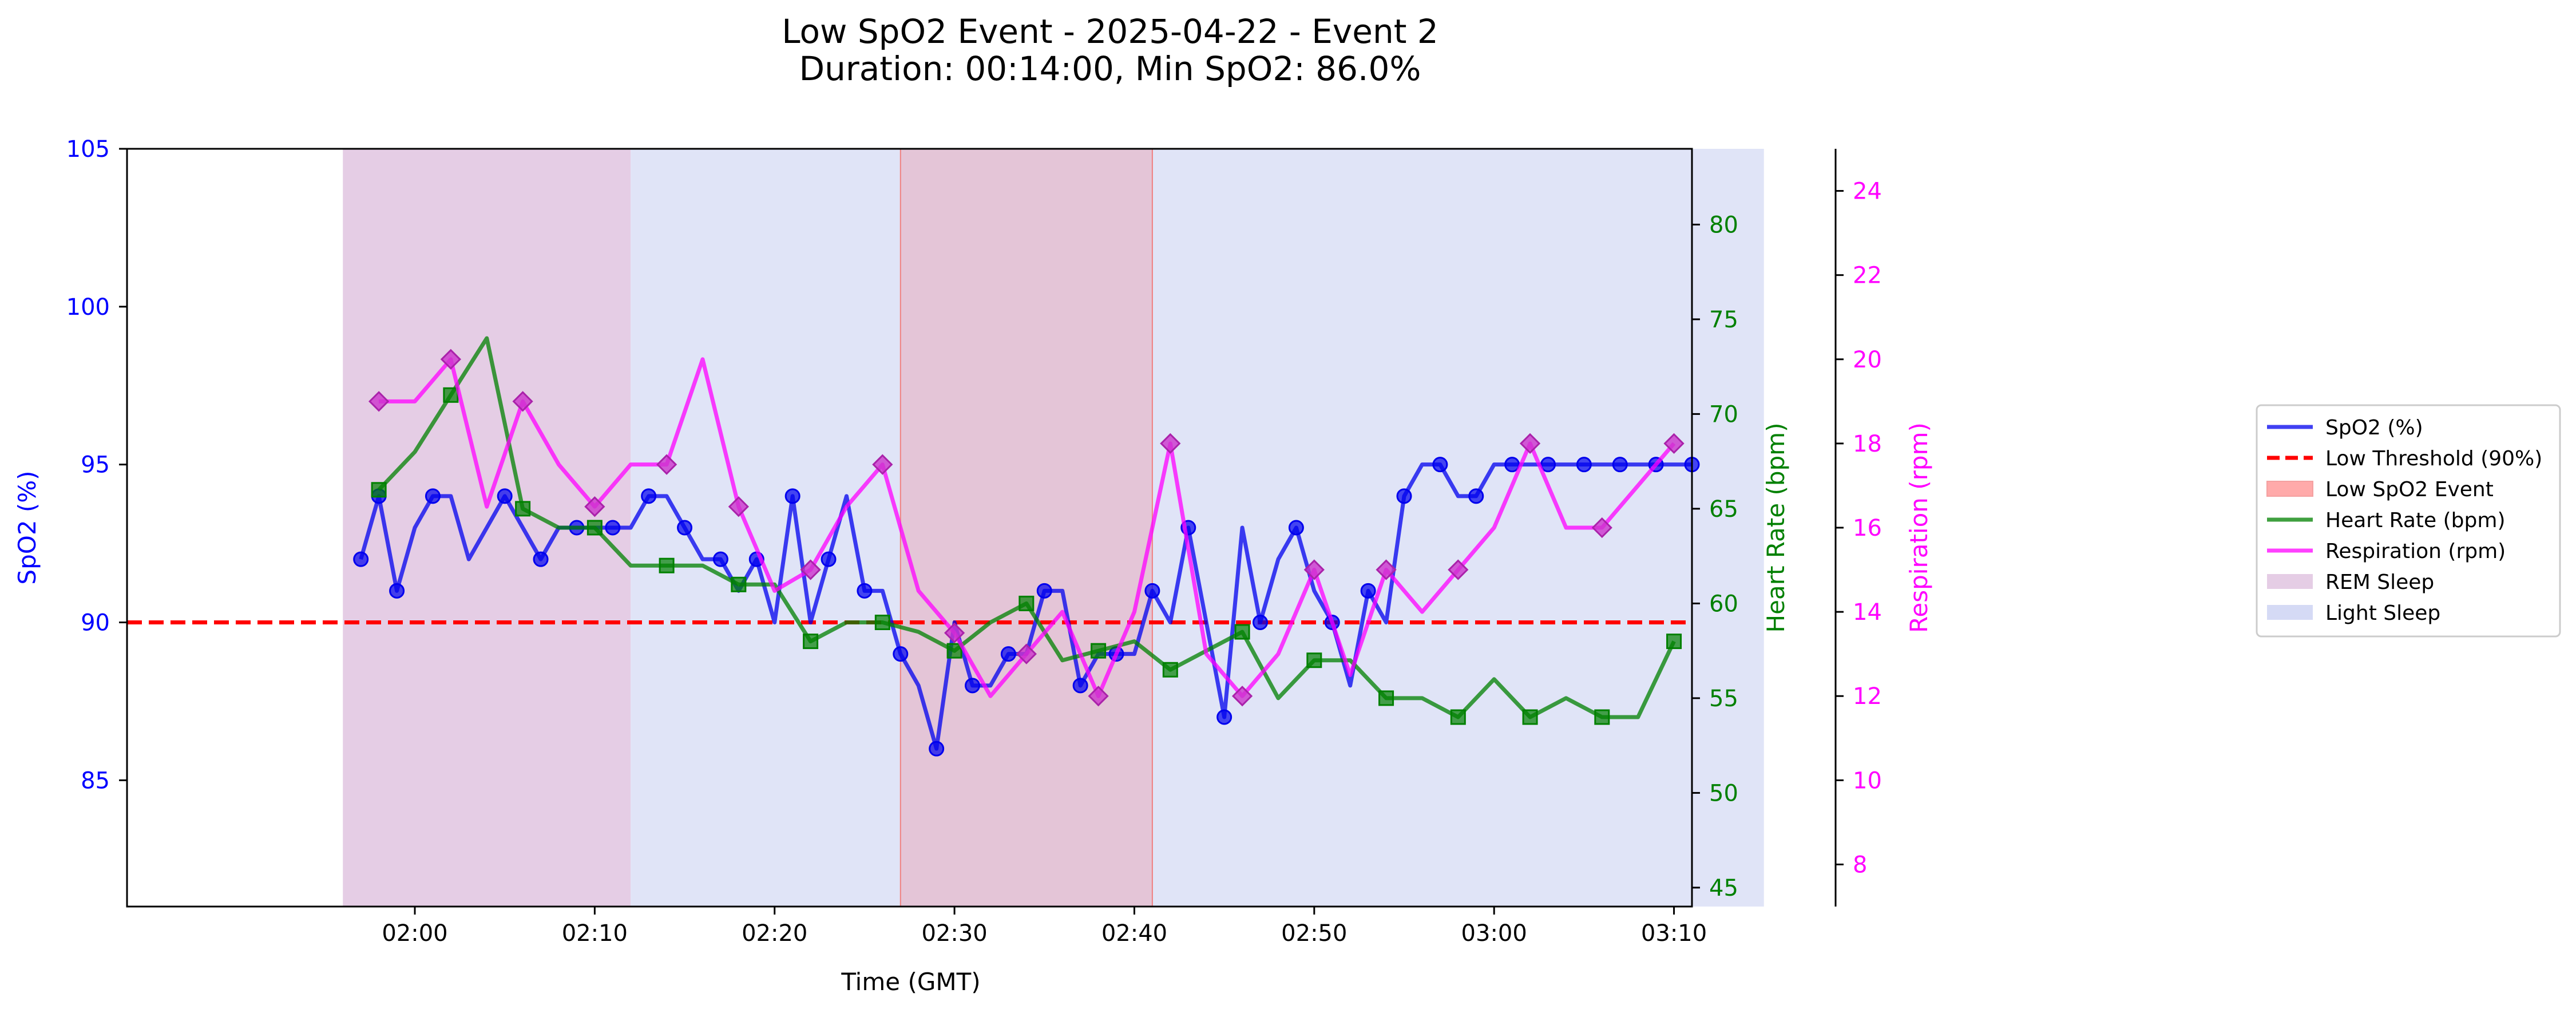  I want to click on low-spo2-event-span, so click(1026, 527).